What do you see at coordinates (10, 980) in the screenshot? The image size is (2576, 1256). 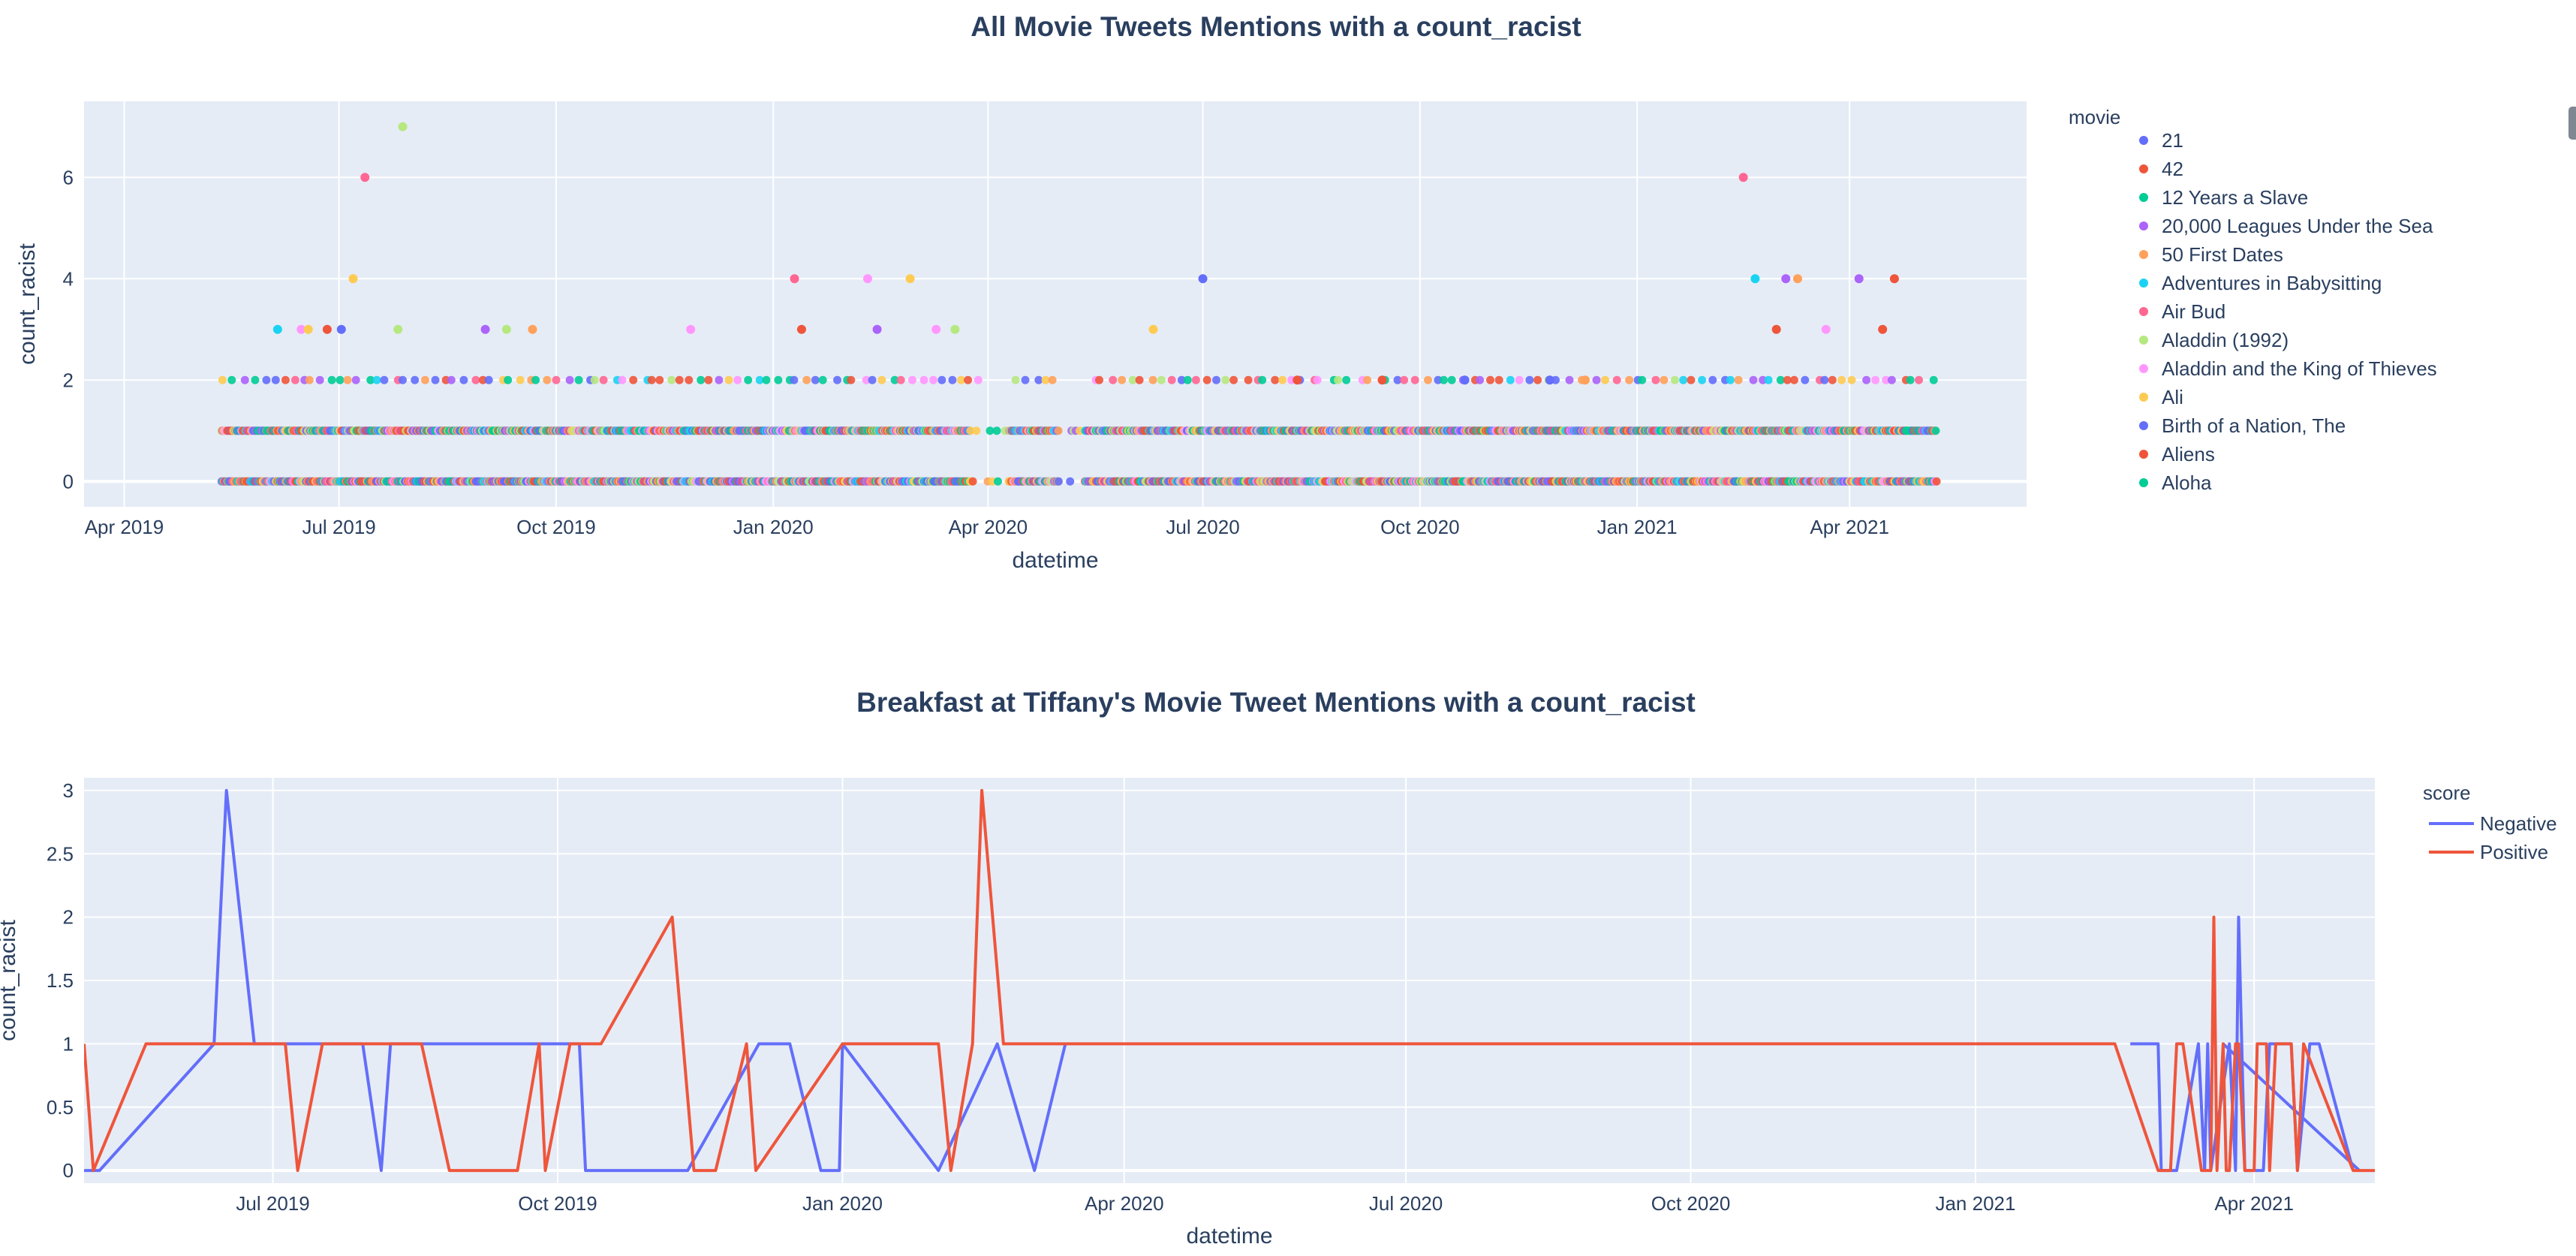 I see `chart2-y-axis-title: count_racist` at bounding box center [10, 980].